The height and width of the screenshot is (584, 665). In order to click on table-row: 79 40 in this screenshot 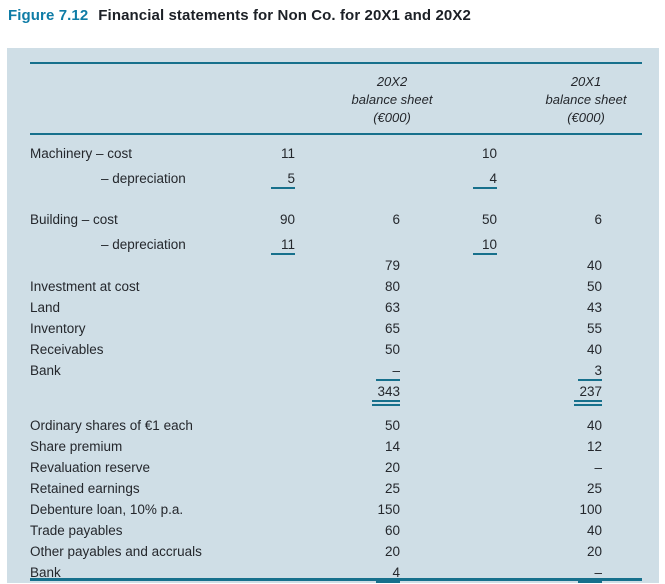, I will do `click(333, 266)`.